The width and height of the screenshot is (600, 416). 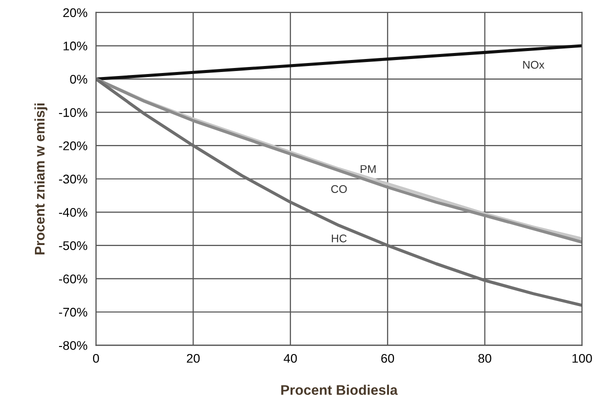 What do you see at coordinates (339, 62) in the screenshot?
I see `line-series` at bounding box center [339, 62].